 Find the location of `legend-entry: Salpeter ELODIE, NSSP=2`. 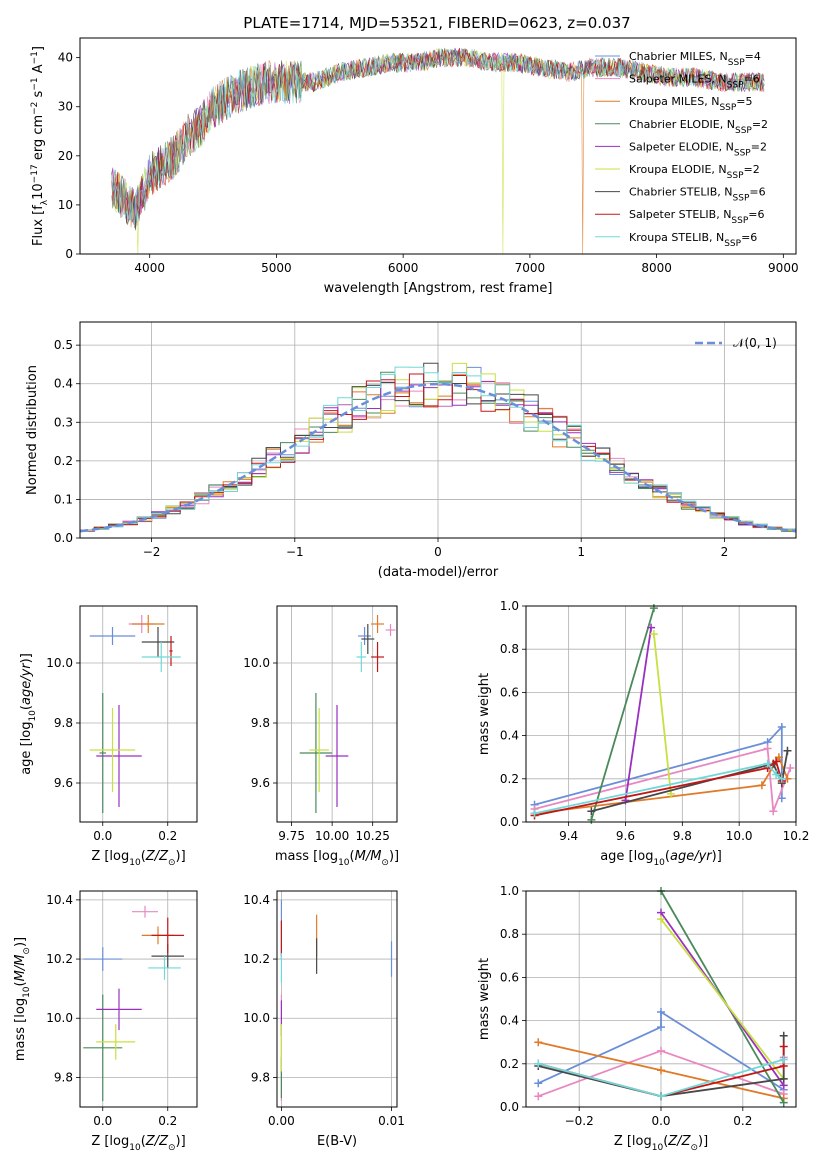

legend-entry: Salpeter ELODIE, NSSP=2 is located at coordinates (698, 149).